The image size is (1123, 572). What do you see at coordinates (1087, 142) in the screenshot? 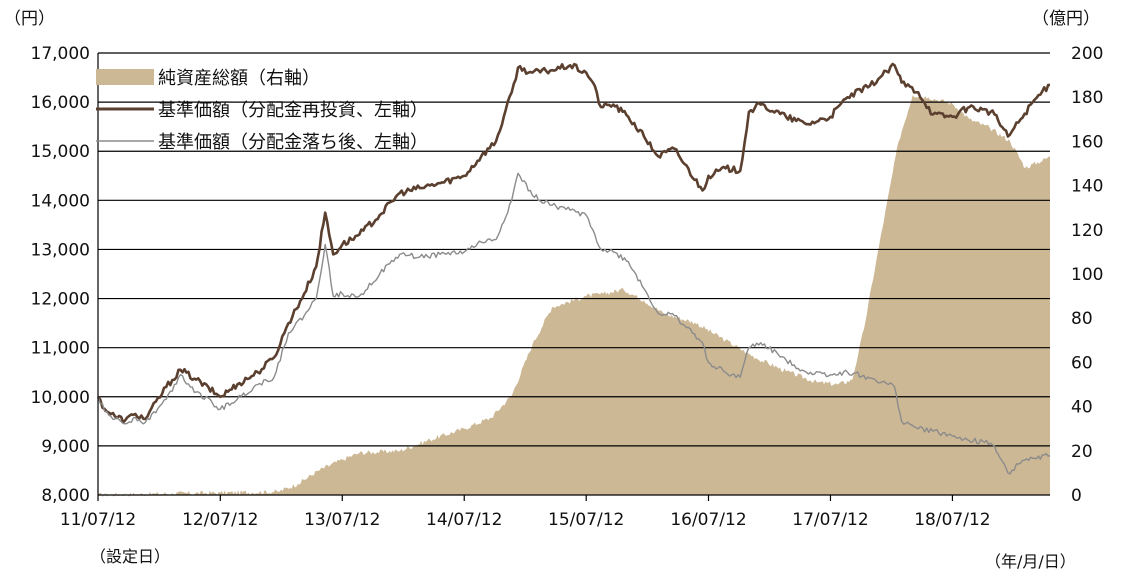
I see `right-tick-label: 160` at bounding box center [1087, 142].